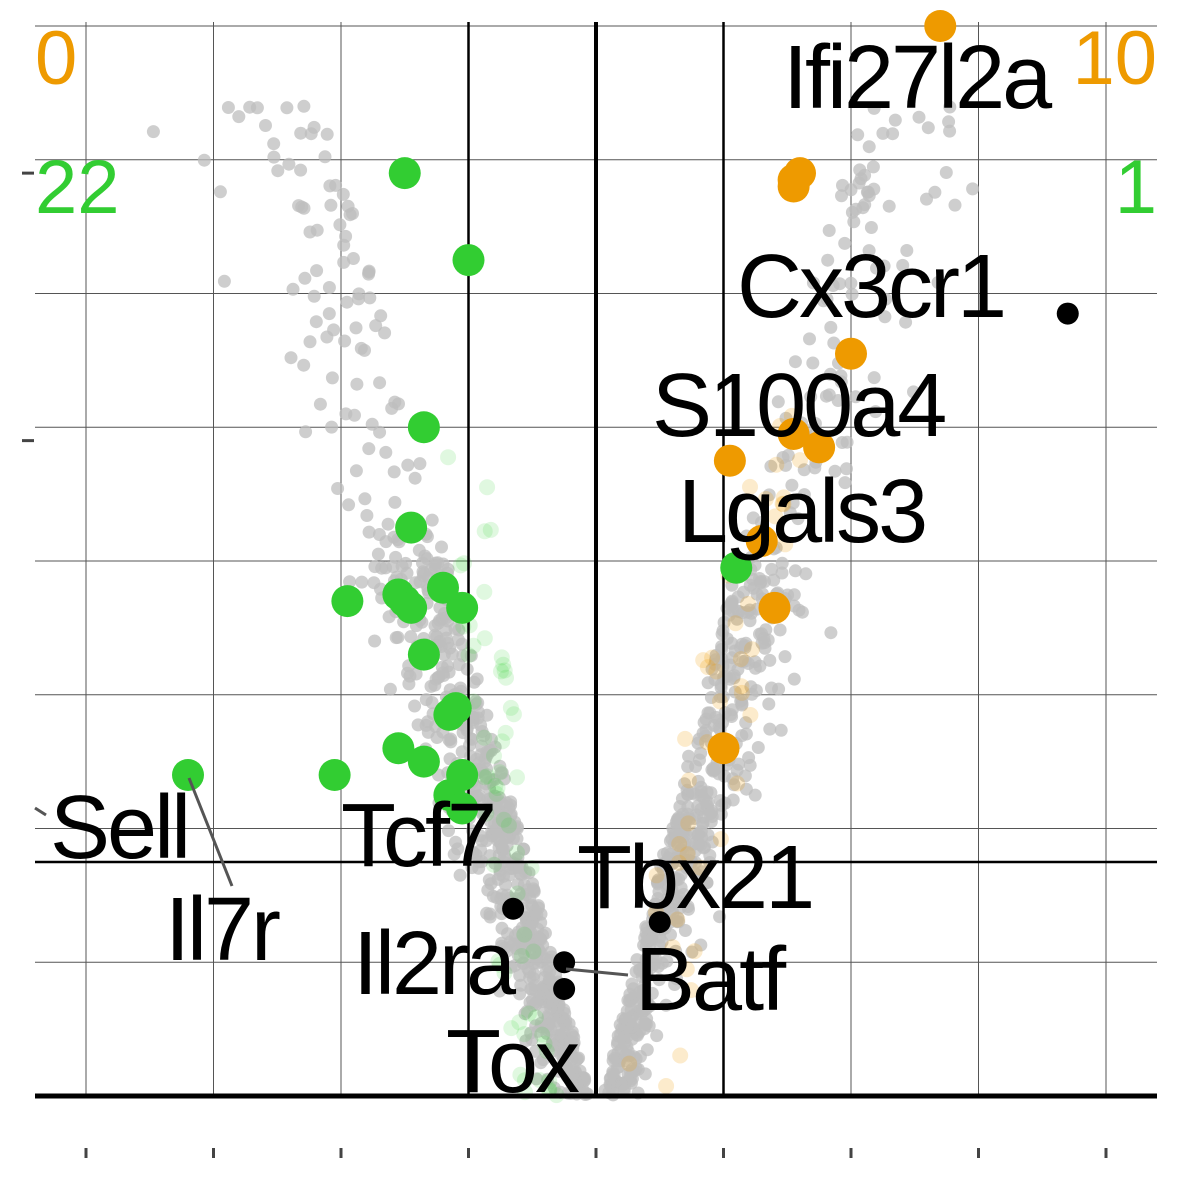  I want to click on labeled-gene-point, so click(1067, 313).